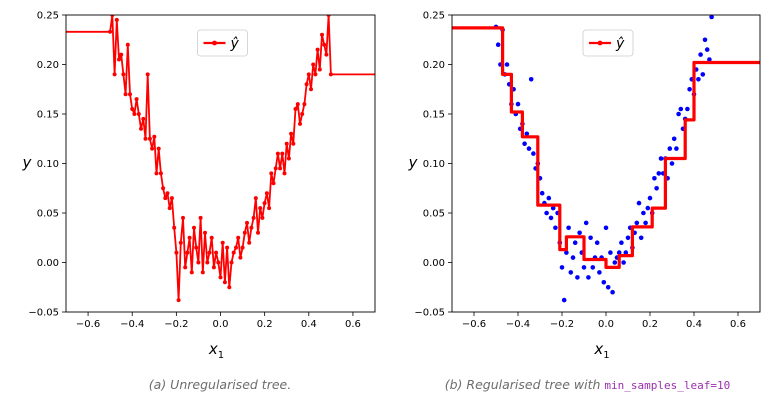 This screenshot has height=411, width=774. Describe the element at coordinates (214, 43) in the screenshot. I see `legend-marker` at that location.